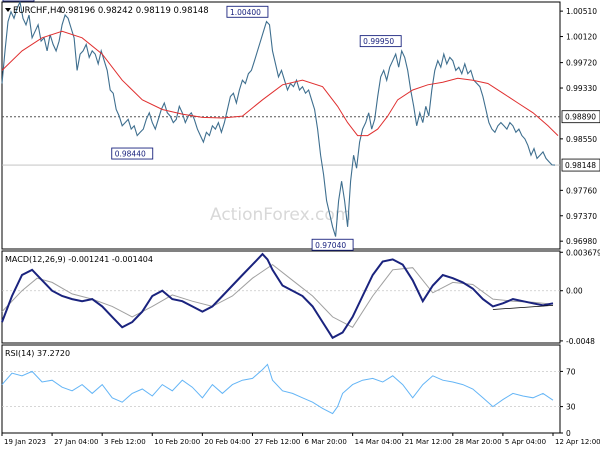  Describe the element at coordinates (8, 10) in the screenshot. I see `symbol-dropdown-icon` at that location.